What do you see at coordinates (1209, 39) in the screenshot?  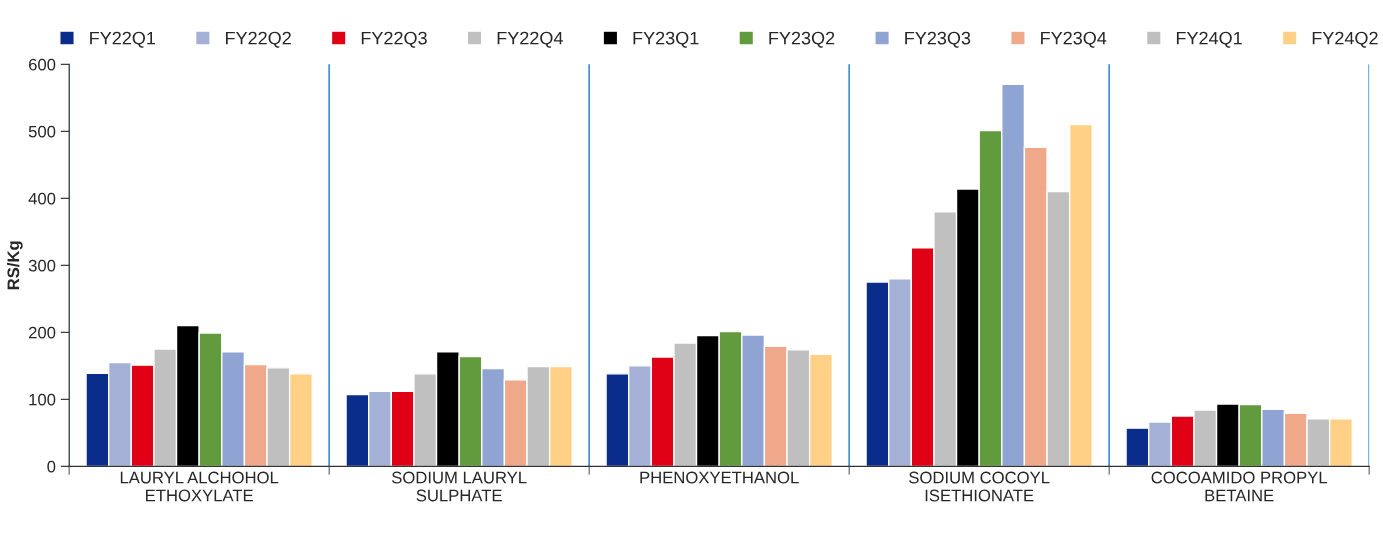 I see `legend-label: FY24Q1` at bounding box center [1209, 39].